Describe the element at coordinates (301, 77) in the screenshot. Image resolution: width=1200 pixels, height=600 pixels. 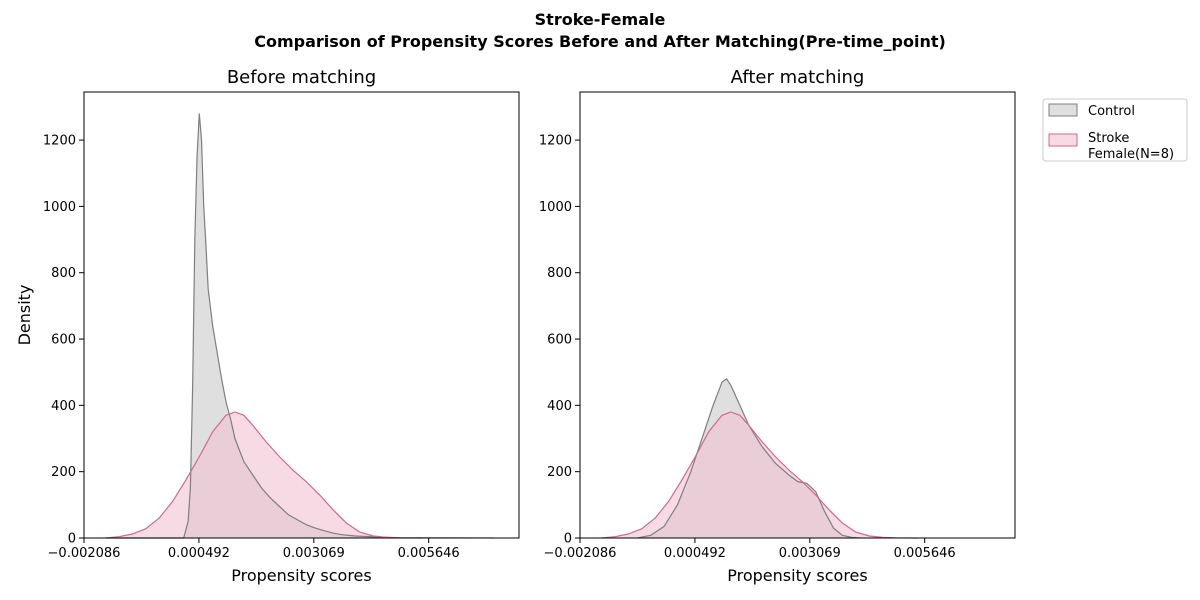
I see `panel-title: Before matching` at that location.